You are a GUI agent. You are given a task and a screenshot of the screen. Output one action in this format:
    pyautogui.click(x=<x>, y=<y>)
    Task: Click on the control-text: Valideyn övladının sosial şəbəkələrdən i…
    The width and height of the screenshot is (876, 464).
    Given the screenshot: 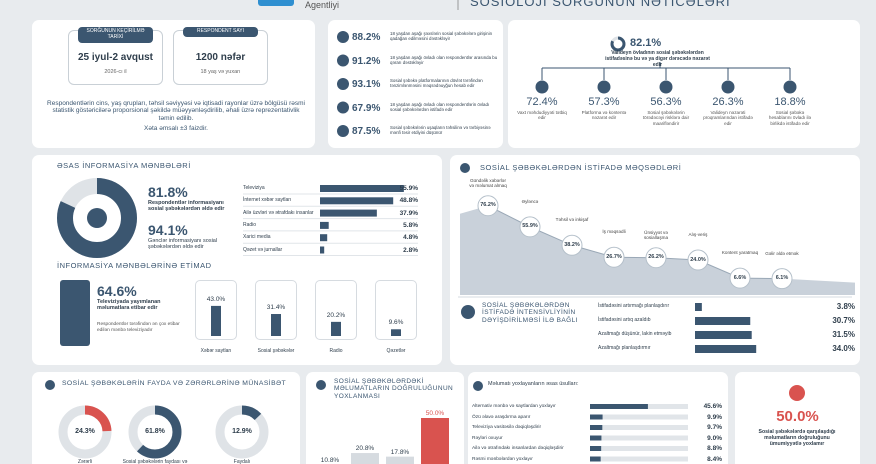 What is the action you would take?
    pyautogui.click(x=657, y=59)
    